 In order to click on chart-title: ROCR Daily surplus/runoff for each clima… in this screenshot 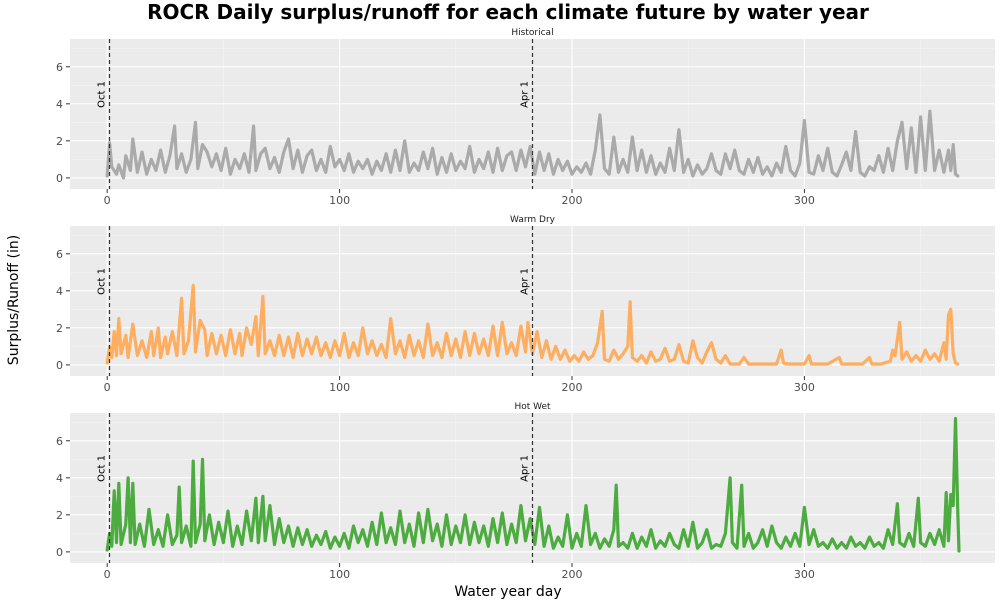, I will do `click(508, 12)`.